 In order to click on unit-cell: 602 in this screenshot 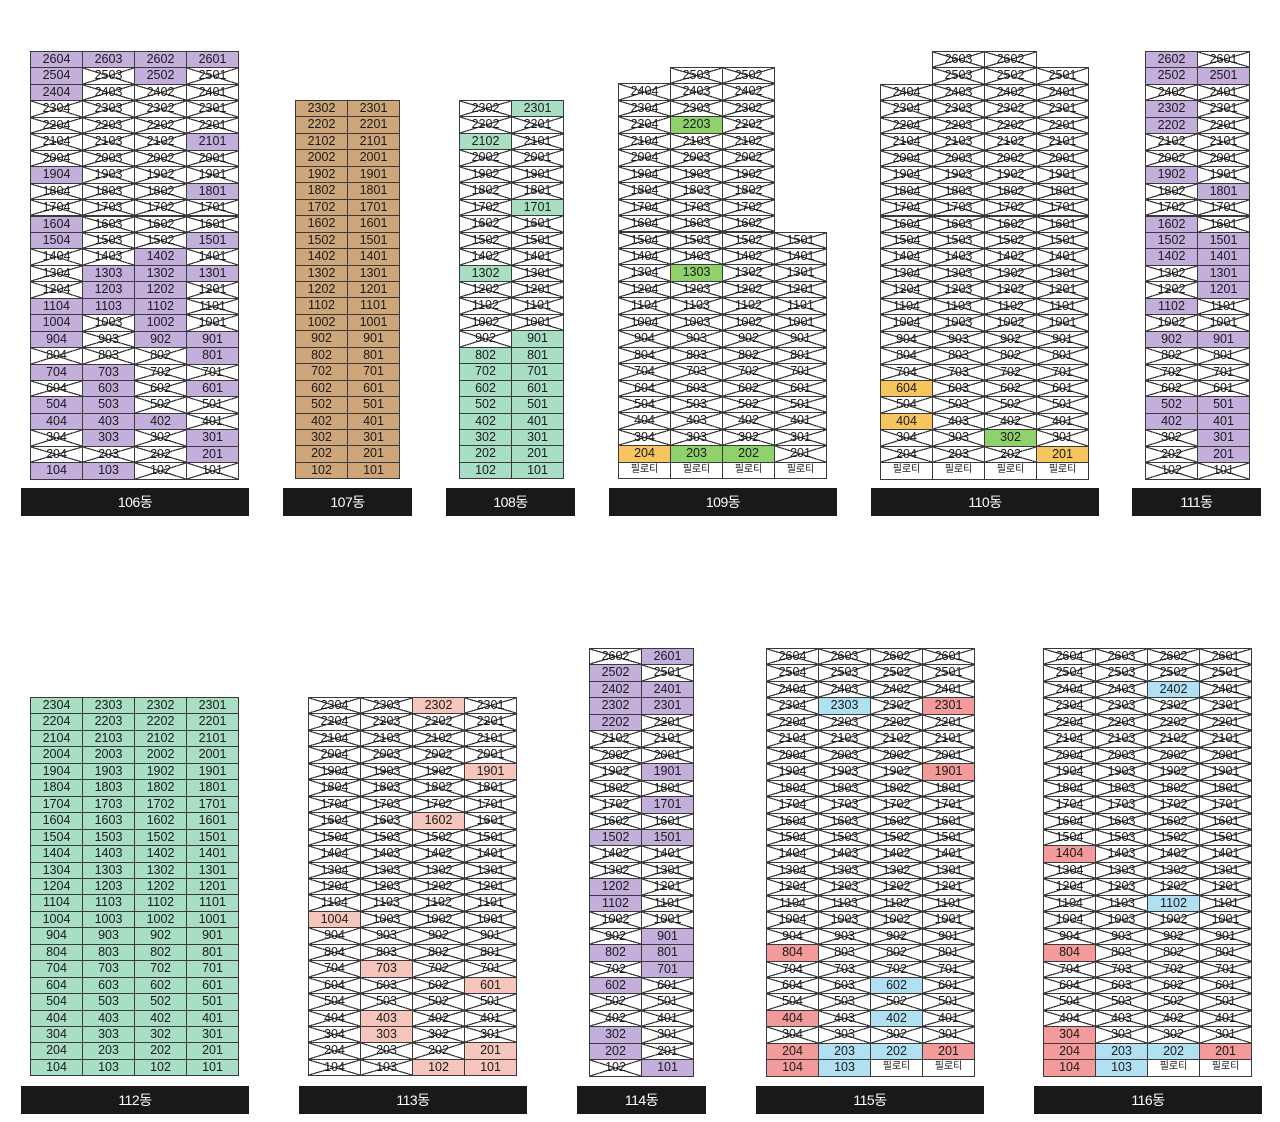, I will do `click(896, 985)`.